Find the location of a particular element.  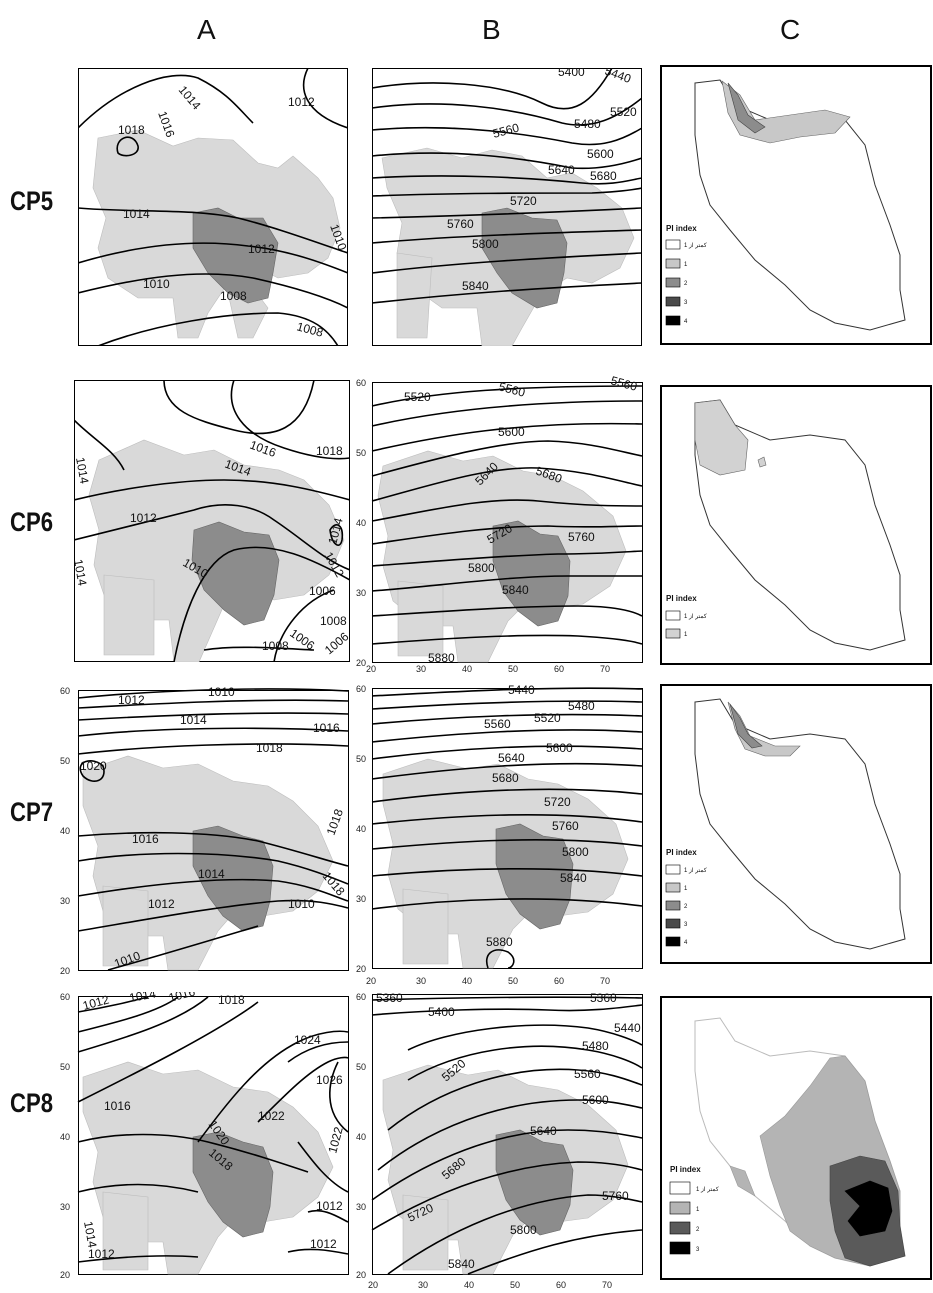

pi-index-map-cp7: PI index كمتر از 1 1 2 3 4 is located at coordinates (796, 824).